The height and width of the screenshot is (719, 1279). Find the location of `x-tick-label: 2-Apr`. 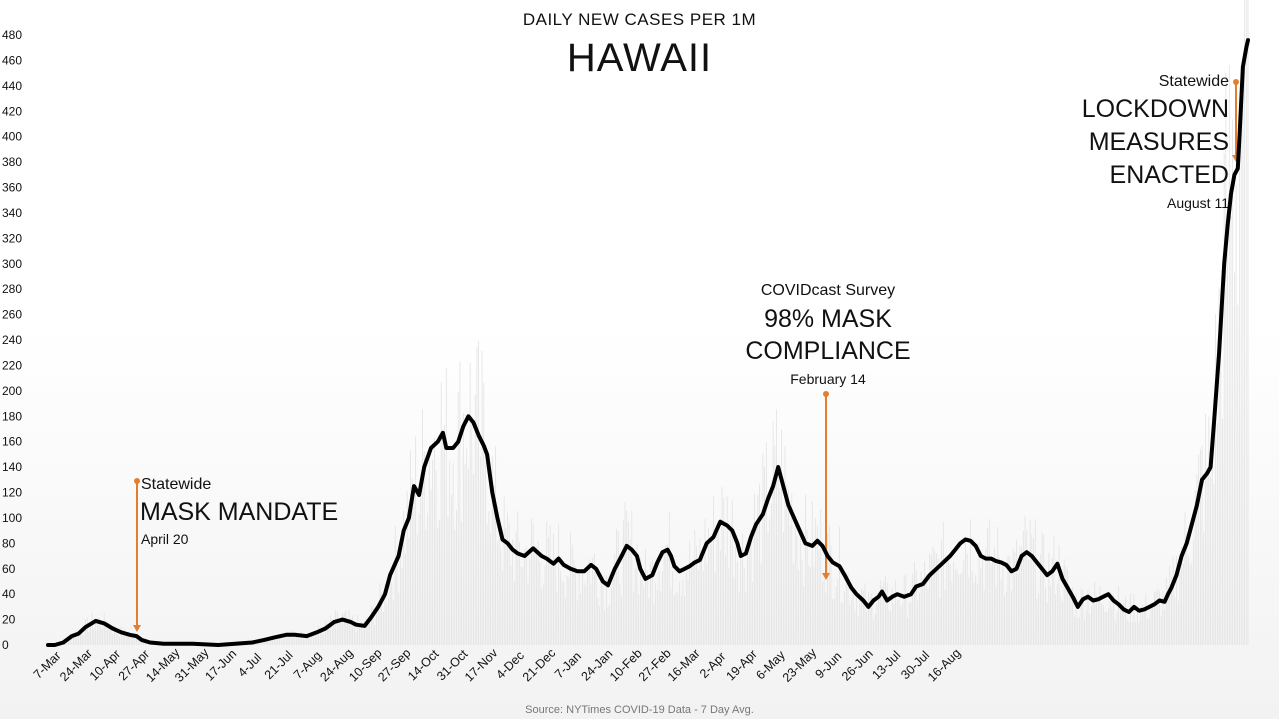

x-tick-label: 2-Apr is located at coordinates (713, 665).